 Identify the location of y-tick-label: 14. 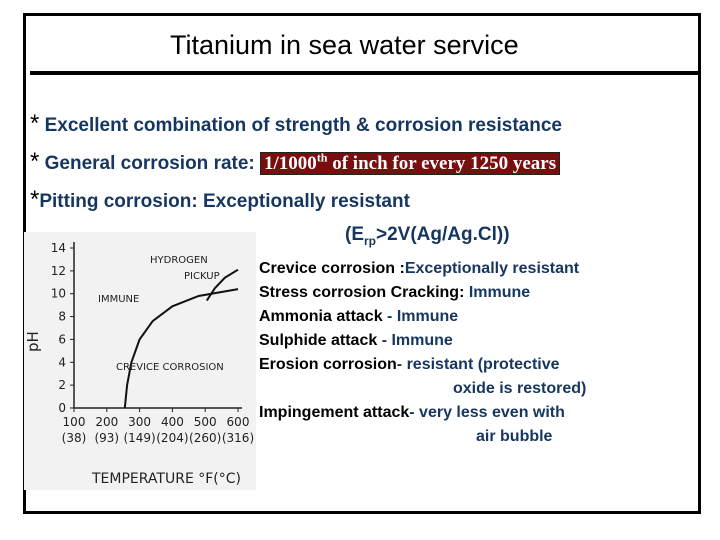
(58, 248).